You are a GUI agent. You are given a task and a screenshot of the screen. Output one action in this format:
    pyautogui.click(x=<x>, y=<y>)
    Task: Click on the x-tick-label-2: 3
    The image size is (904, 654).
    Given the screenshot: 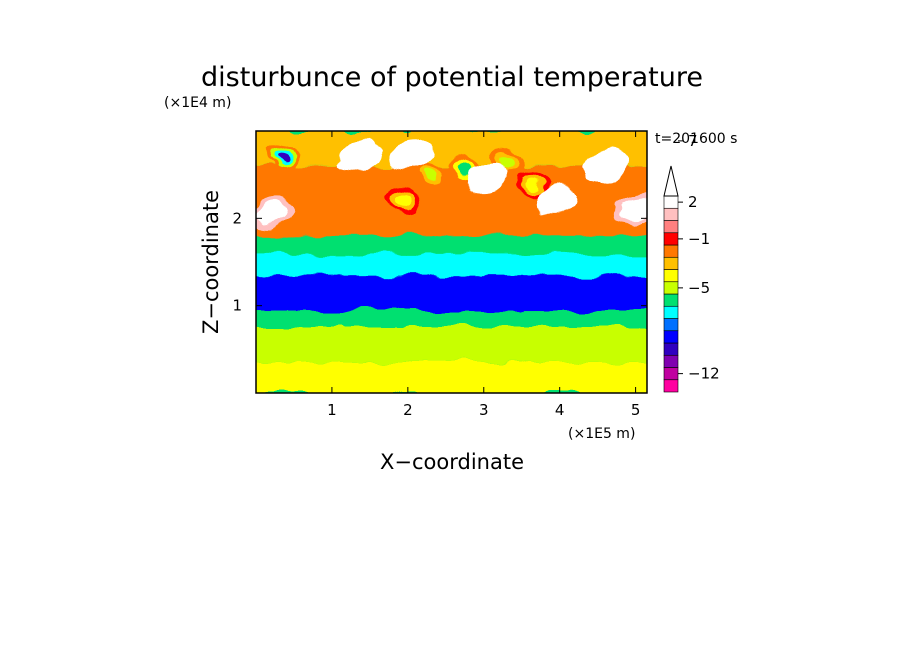 What is the action you would take?
    pyautogui.click(x=484, y=410)
    